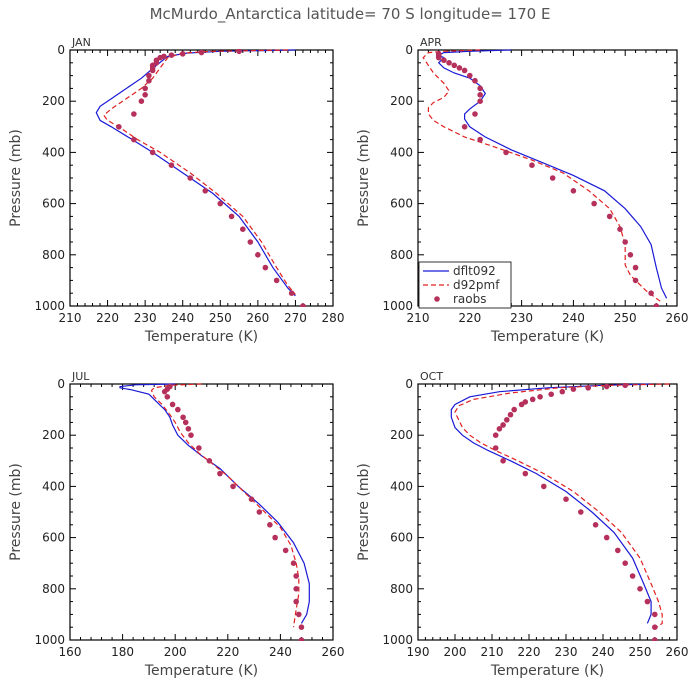 The image size is (700, 700). What do you see at coordinates (470, 299) in the screenshot?
I see `legend-label-raobs: raobs` at bounding box center [470, 299].